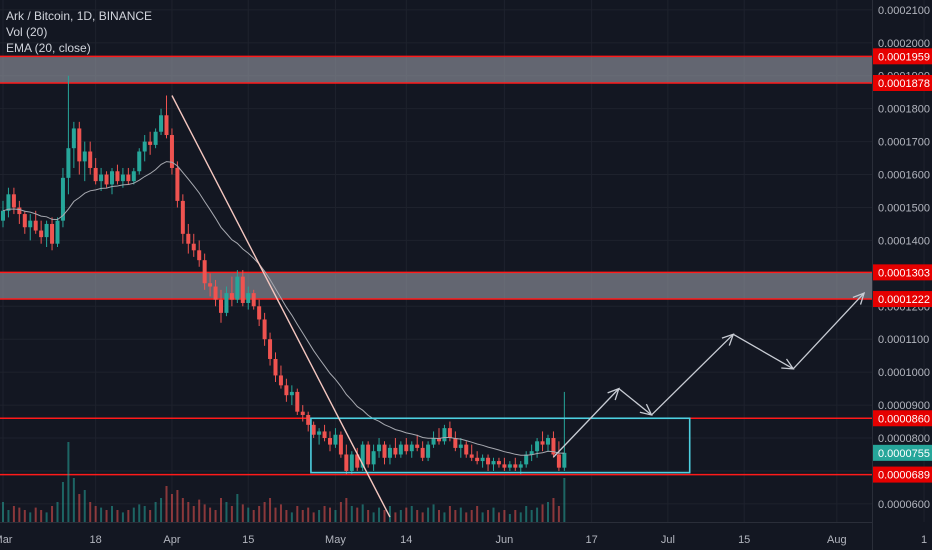 The image size is (932, 550). I want to click on volume-bars, so click(284, 482).